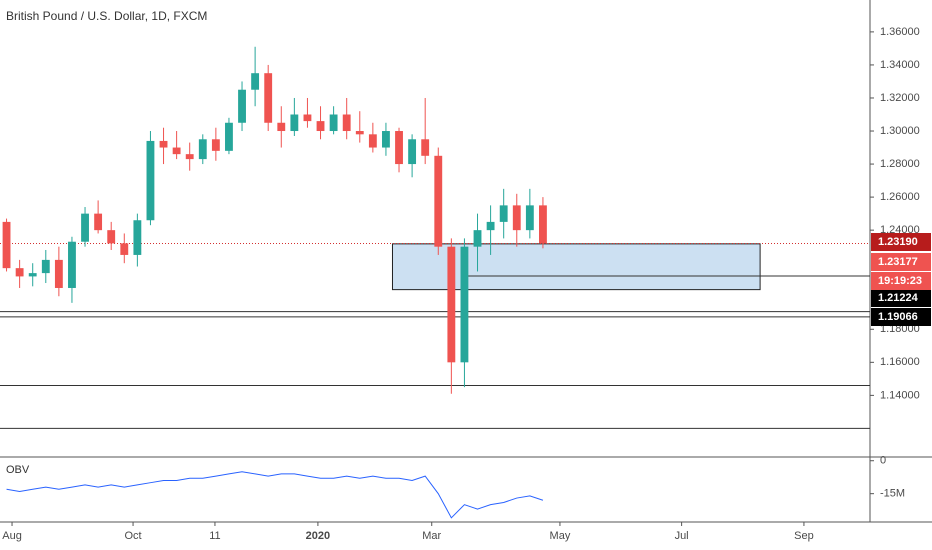 The width and height of the screenshot is (932, 550). What do you see at coordinates (106, 16) in the screenshot?
I see `chart-title: British Pound / U.S. Dollar, 1D, FXCM` at bounding box center [106, 16].